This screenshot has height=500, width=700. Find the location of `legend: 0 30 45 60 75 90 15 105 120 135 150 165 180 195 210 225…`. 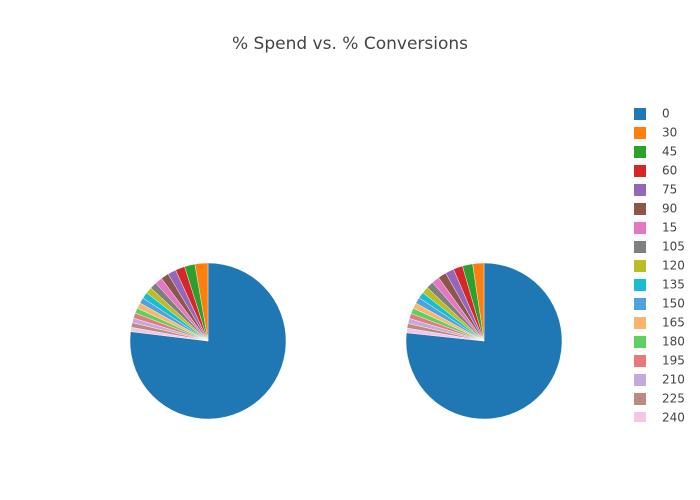

legend: 0 30 45 60 75 90 15 105 120 135 150 165 180 195 210 225… is located at coordinates (659, 266).